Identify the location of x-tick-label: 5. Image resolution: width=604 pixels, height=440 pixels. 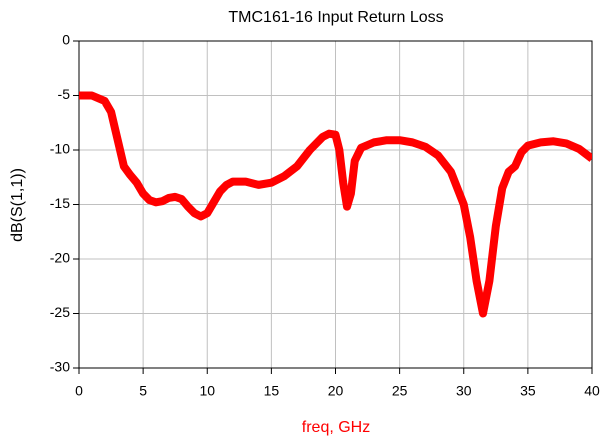
(143, 391).